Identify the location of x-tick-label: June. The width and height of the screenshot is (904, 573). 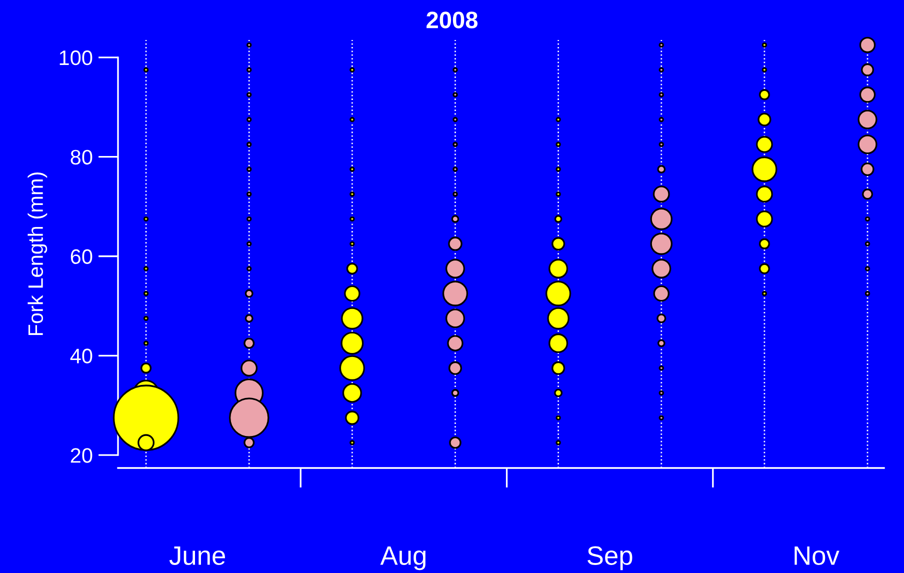
(197, 555).